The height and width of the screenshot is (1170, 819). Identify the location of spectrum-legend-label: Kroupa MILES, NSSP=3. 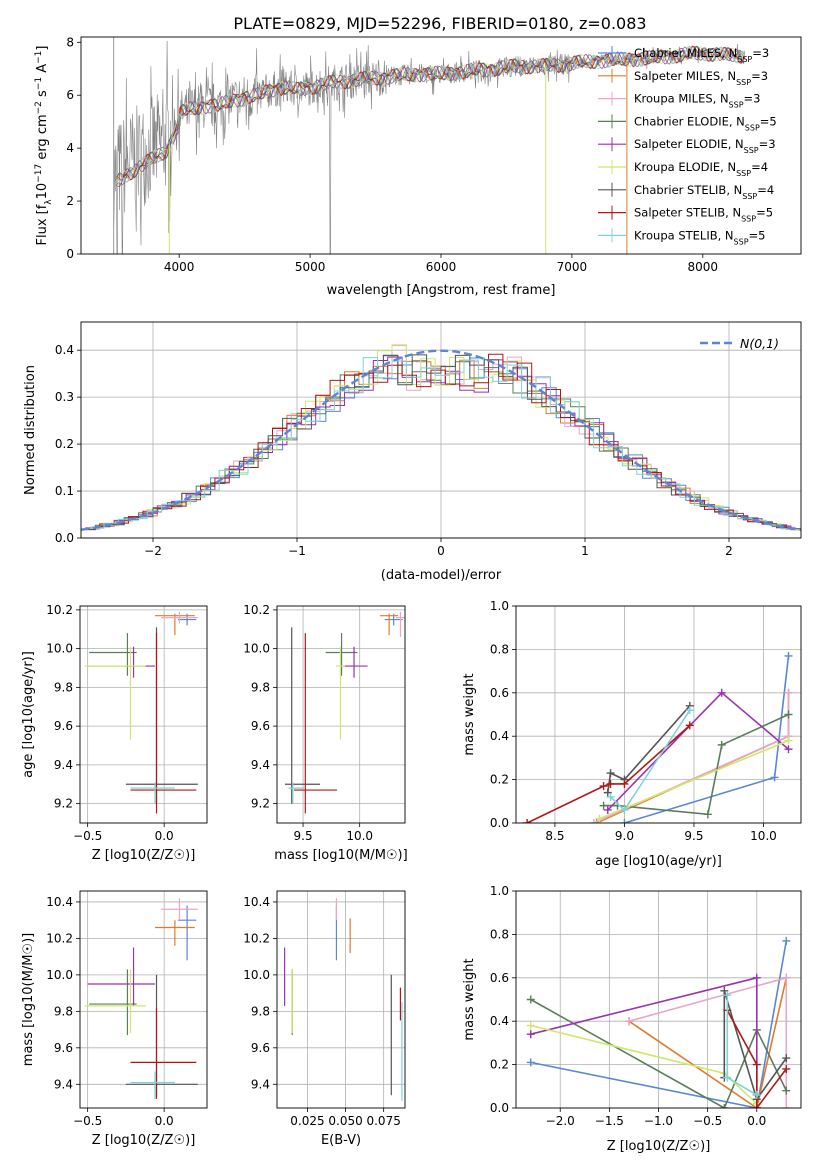
(697, 101).